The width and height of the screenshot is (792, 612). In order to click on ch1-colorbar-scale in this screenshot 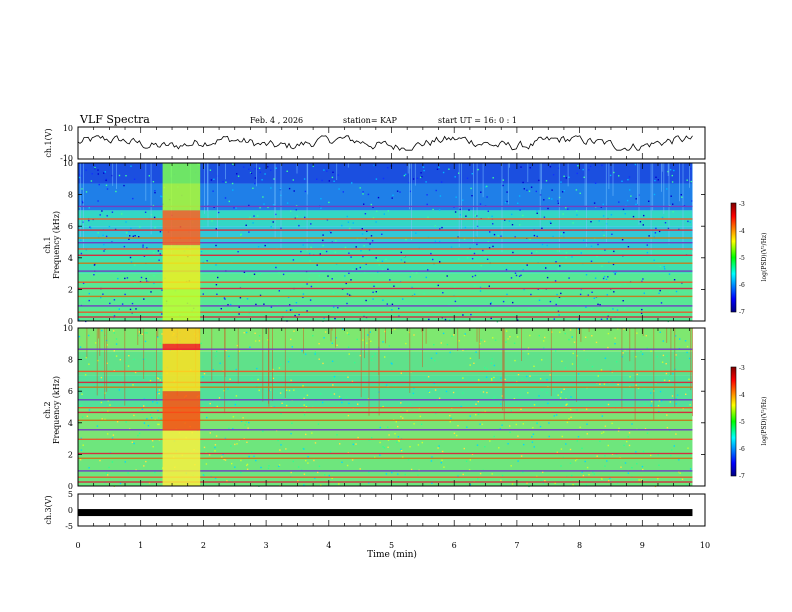, I will do `click(733, 257)`.